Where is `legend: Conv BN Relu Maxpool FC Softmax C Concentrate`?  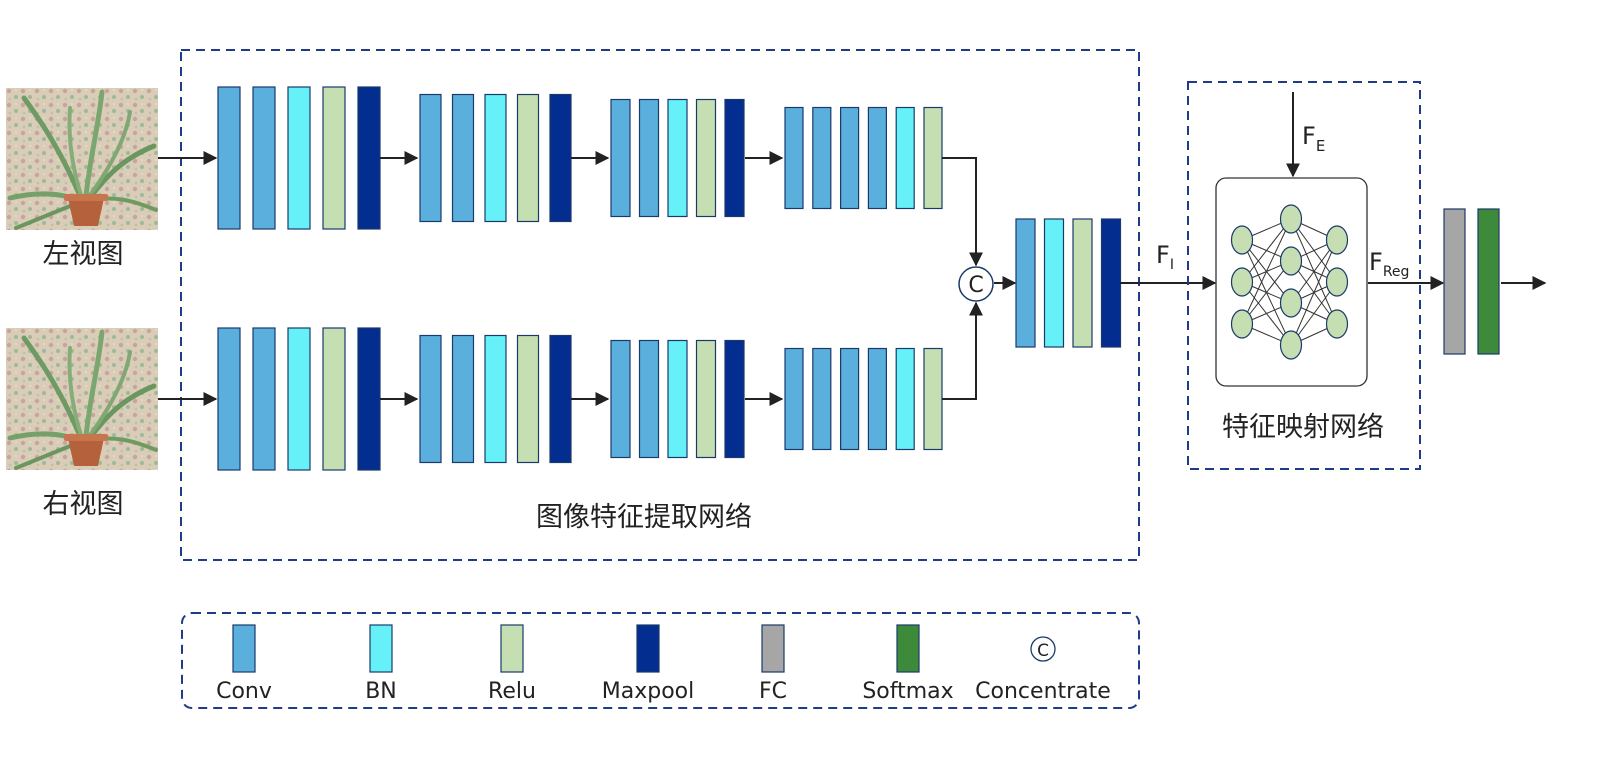
legend: Conv BN Relu Maxpool FC Softmax C Concentrate is located at coordinates (663, 664).